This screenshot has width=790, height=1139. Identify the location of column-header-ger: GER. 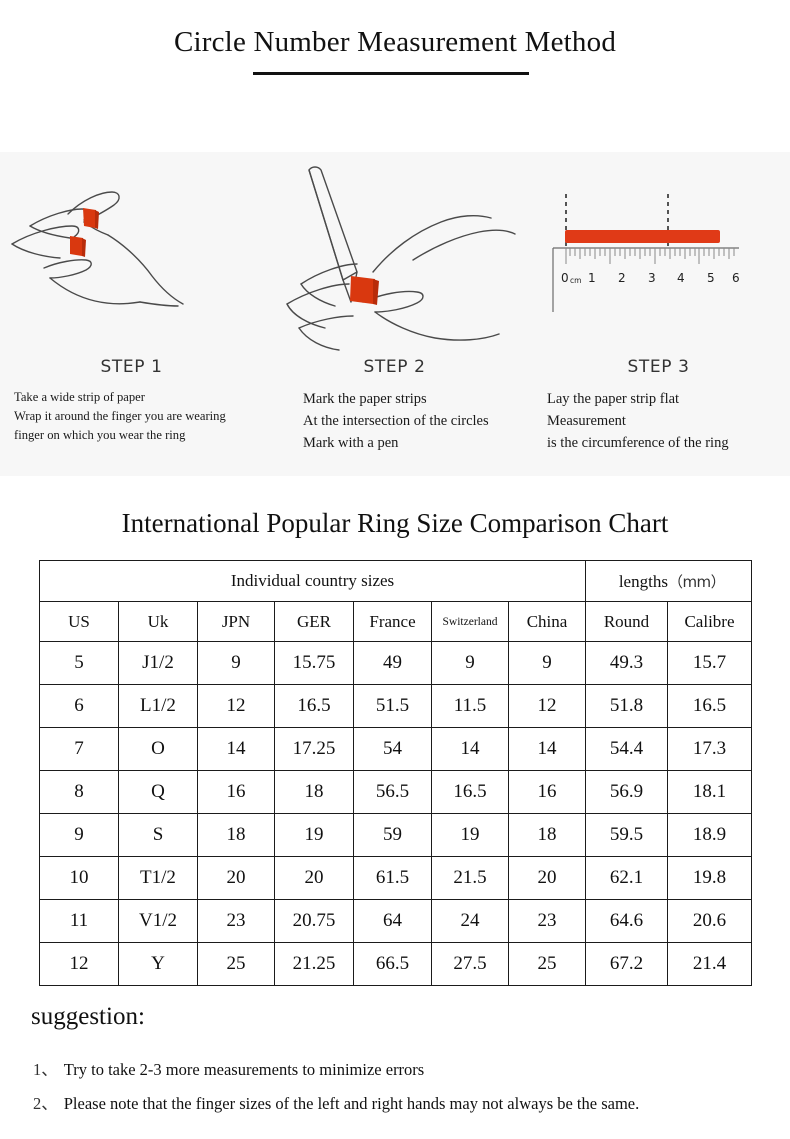
(314, 621).